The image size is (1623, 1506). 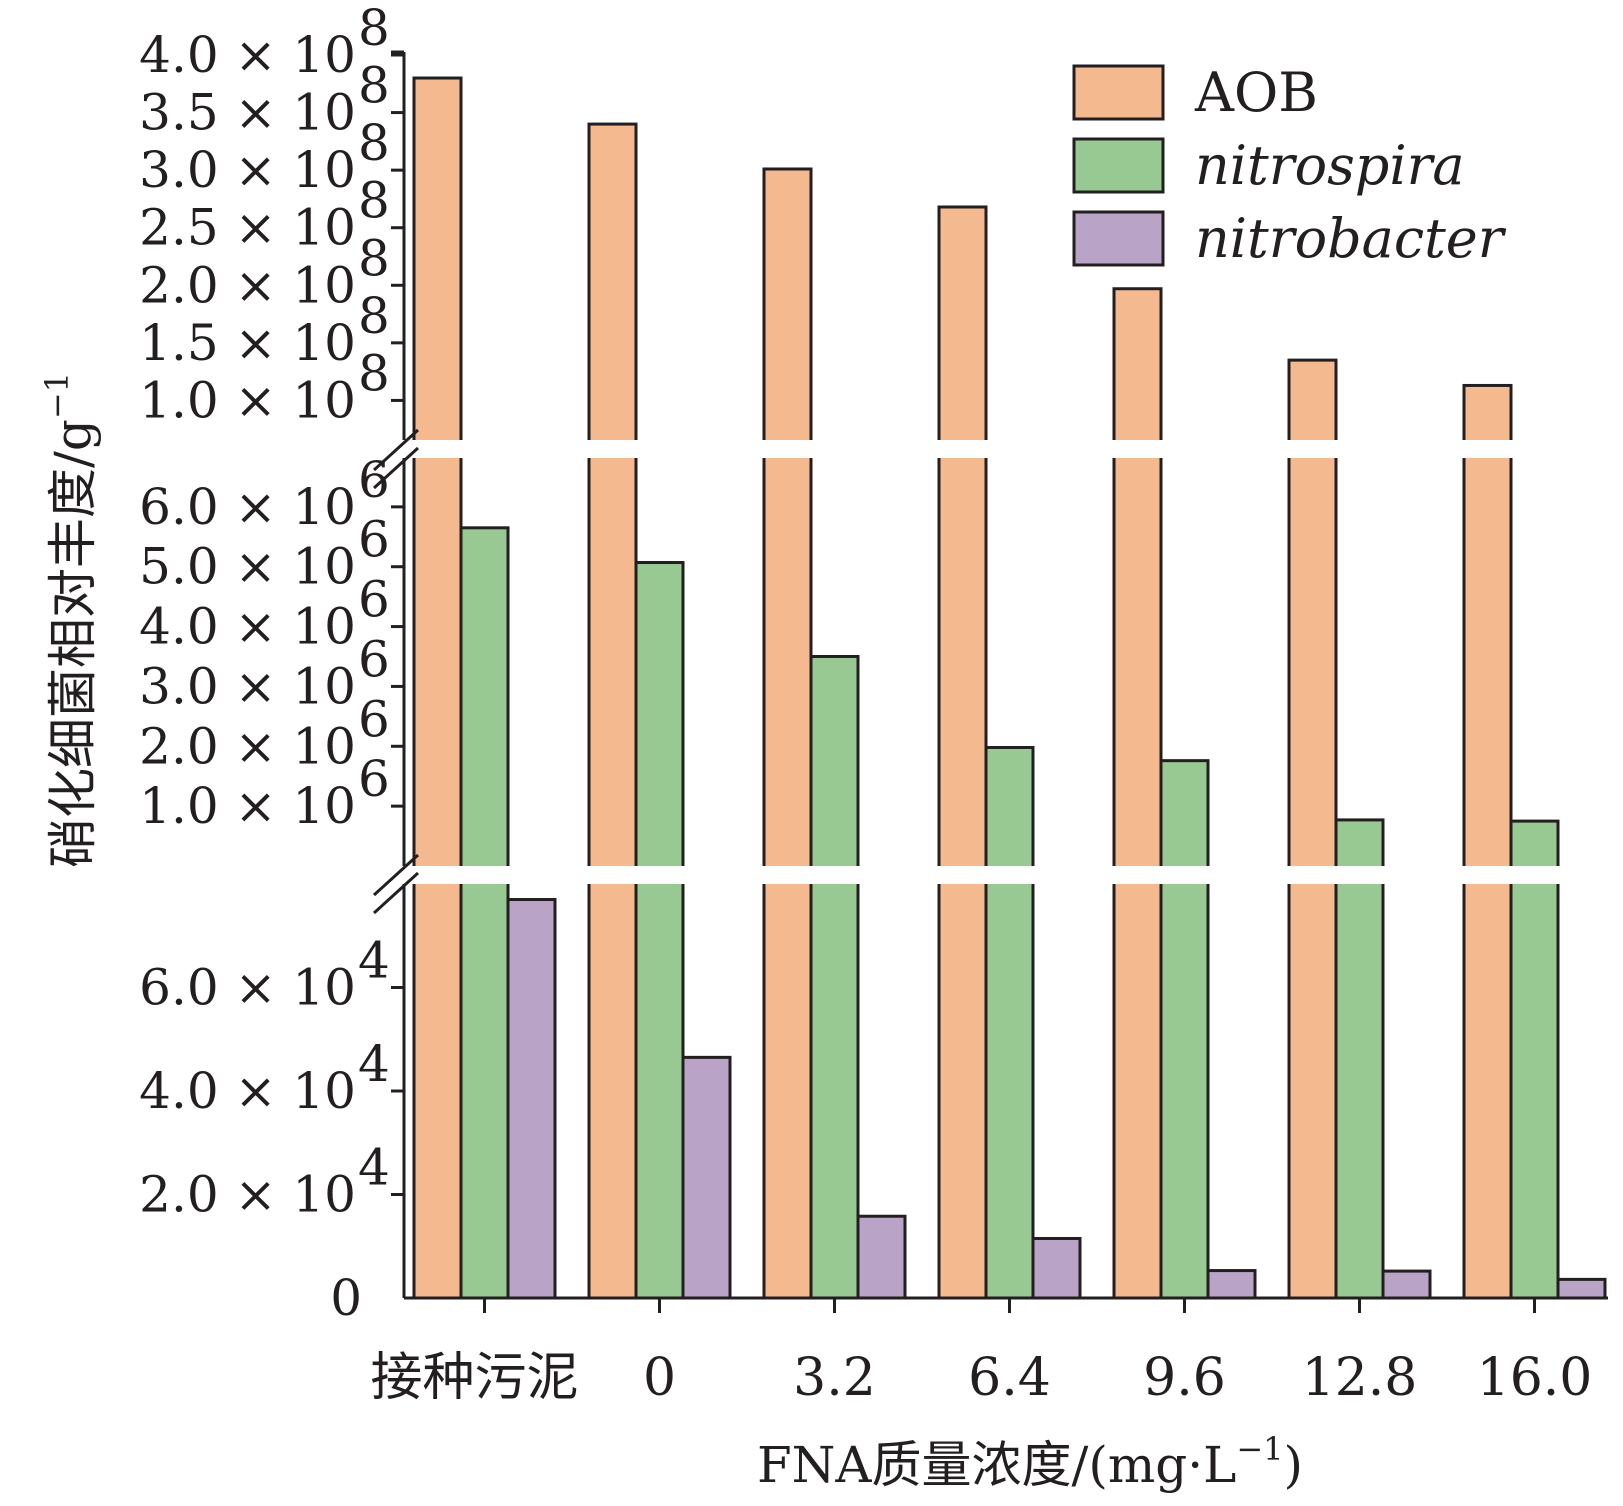 I want to click on y-tick-exponent-2-4: 8, so click(x=374, y=143).